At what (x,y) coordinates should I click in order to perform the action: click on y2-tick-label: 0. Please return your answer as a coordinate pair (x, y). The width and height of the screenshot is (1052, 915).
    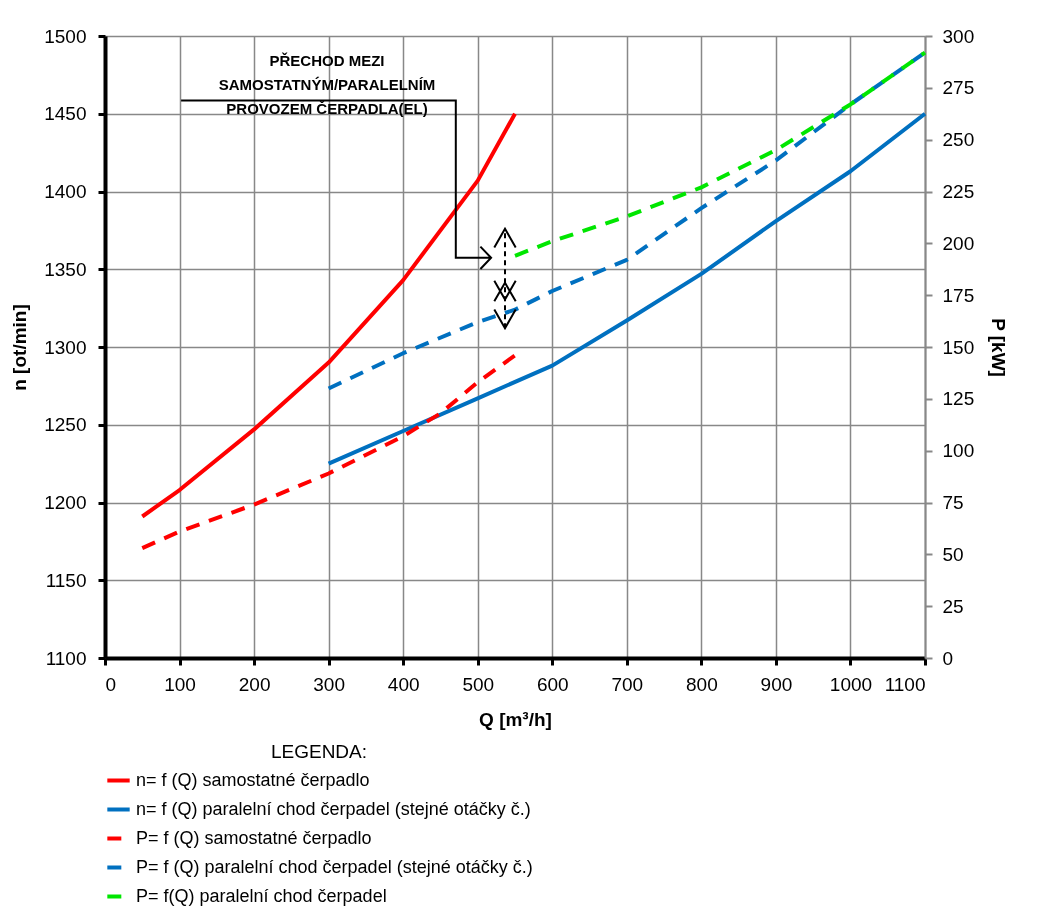
    Looking at the image, I should click on (948, 658).